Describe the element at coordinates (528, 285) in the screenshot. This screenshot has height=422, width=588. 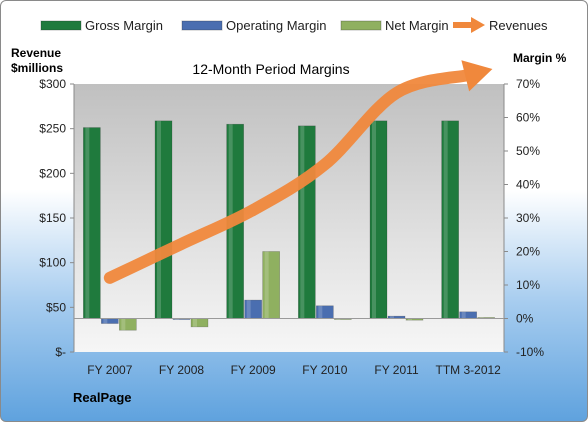
I see `right-tick-label: 10%` at that location.